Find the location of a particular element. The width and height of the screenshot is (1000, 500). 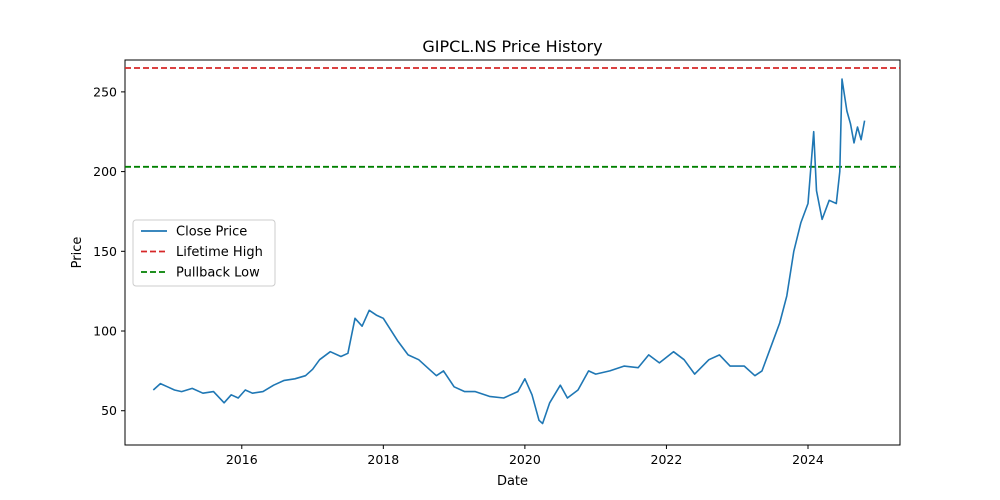

x-tick-label: 2018 is located at coordinates (383, 459).